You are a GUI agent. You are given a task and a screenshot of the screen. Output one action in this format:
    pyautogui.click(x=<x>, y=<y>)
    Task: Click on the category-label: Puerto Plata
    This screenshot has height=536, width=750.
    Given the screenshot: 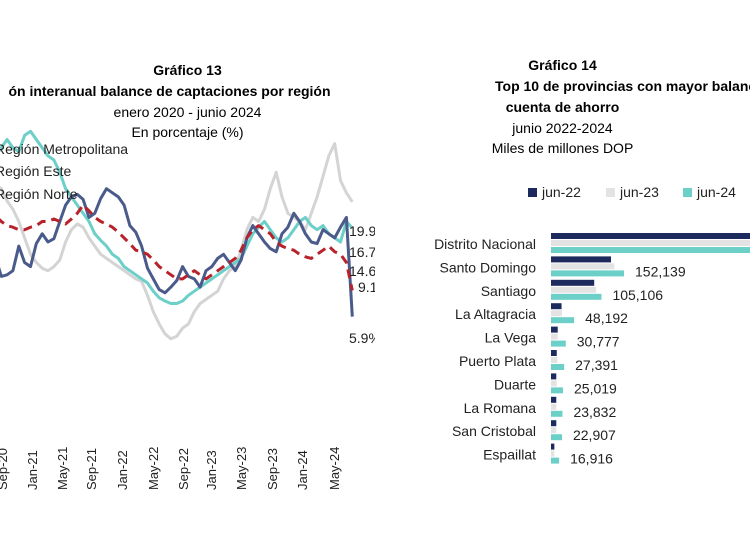 What is the action you would take?
    pyautogui.click(x=497, y=361)
    